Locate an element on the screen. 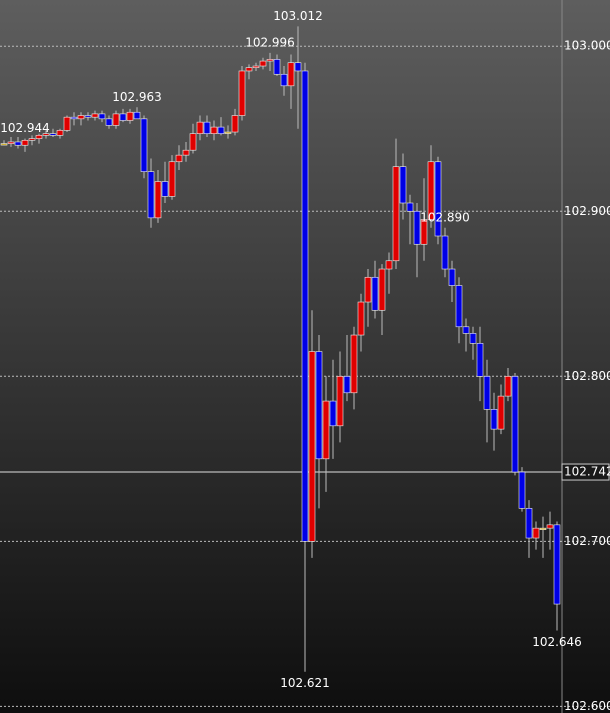 This screenshot has width=610, height=713. y-tick-label: 102.600 is located at coordinates (587, 706).